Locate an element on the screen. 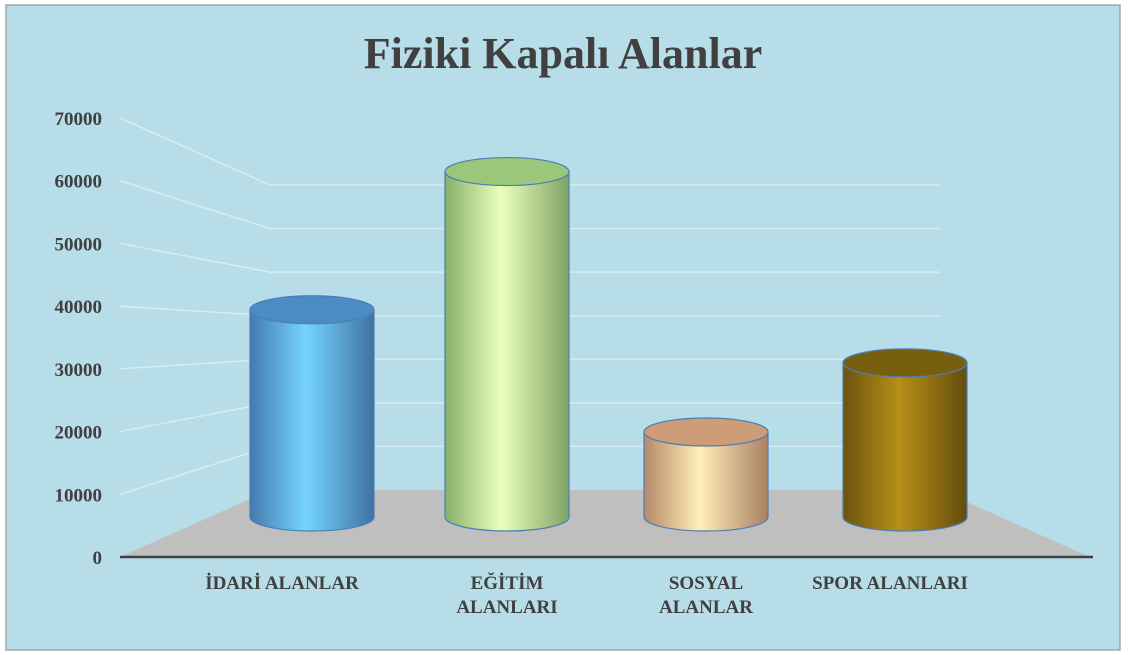 The width and height of the screenshot is (1128, 655). x-tick-label: EĞİTİM ALANLARI is located at coordinates (507, 595).